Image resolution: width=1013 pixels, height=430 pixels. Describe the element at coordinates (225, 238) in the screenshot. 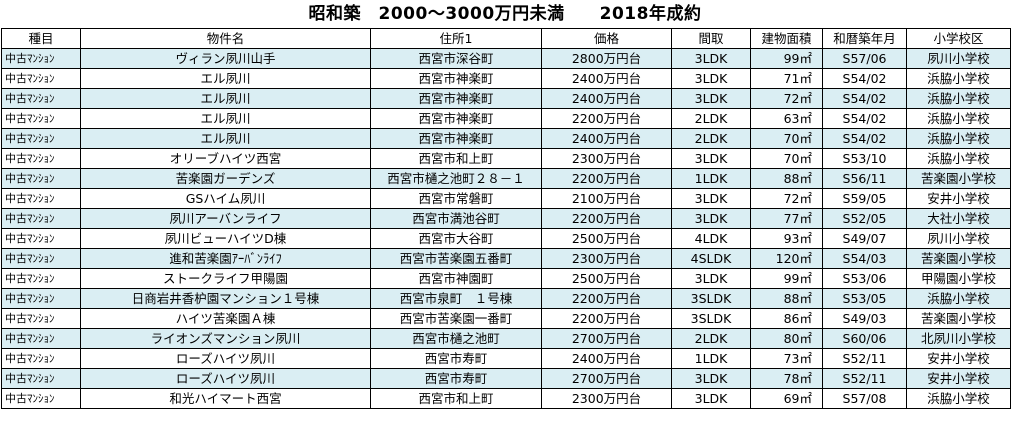

I see `cell-property-name: 夙川ビューハイツD棟` at that location.